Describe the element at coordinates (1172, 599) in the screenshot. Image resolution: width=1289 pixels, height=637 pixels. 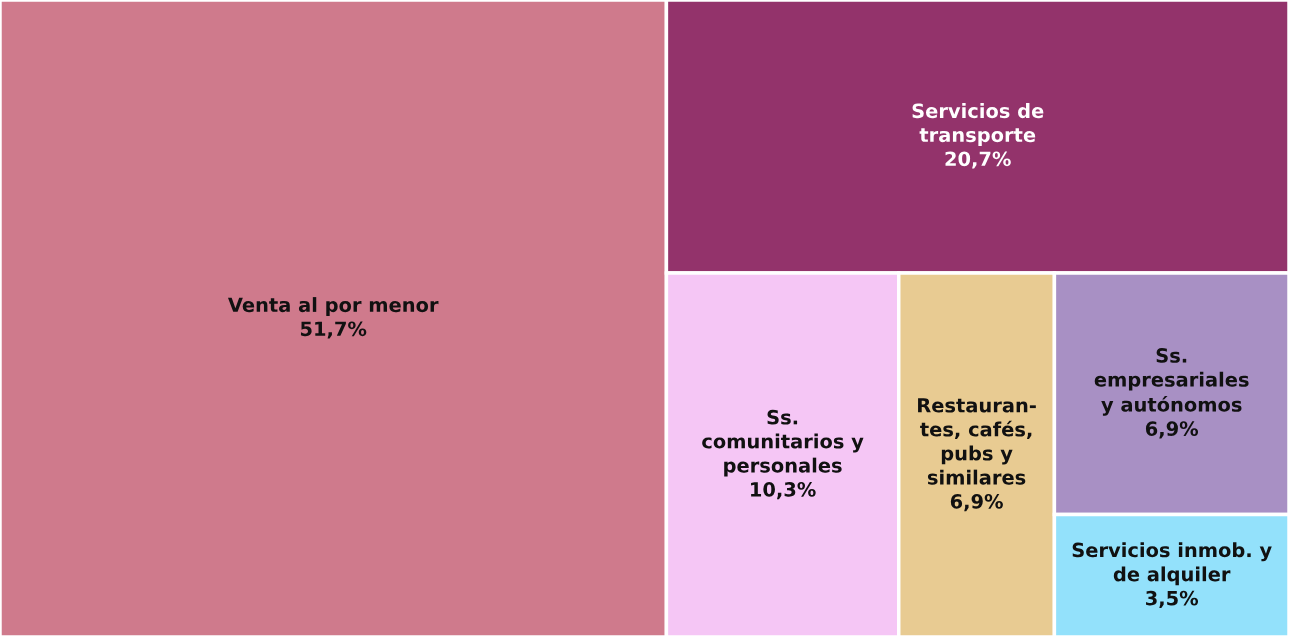
I see `data-label: 3,5%` at that location.